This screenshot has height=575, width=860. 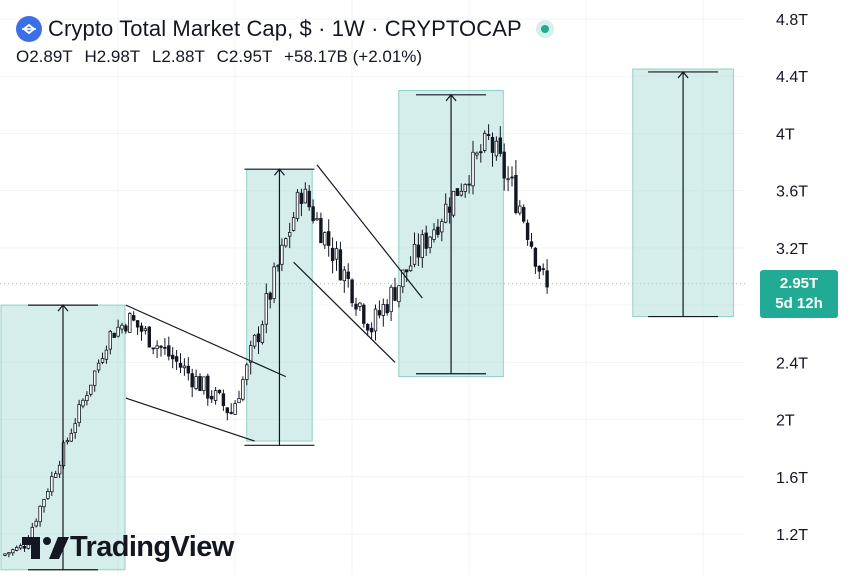 I want to click on crypto-symbol-icon, so click(x=29, y=29).